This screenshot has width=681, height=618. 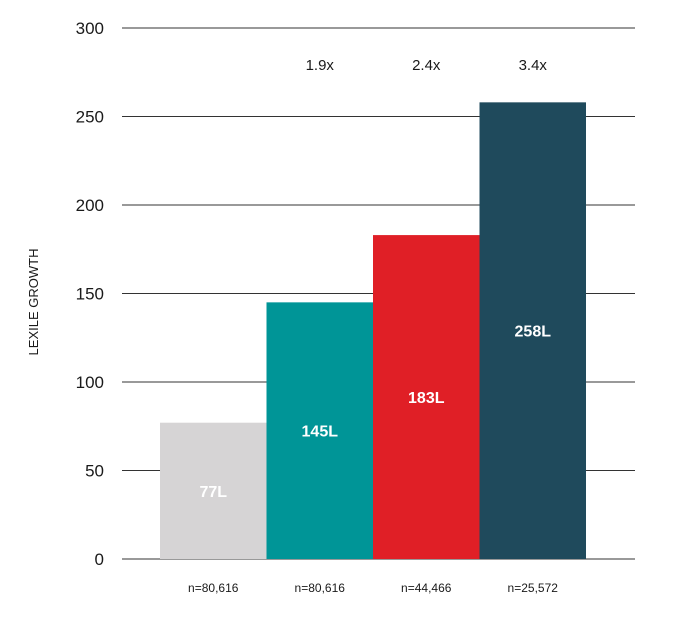 I want to click on category-label: n=44,466, so click(x=426, y=588).